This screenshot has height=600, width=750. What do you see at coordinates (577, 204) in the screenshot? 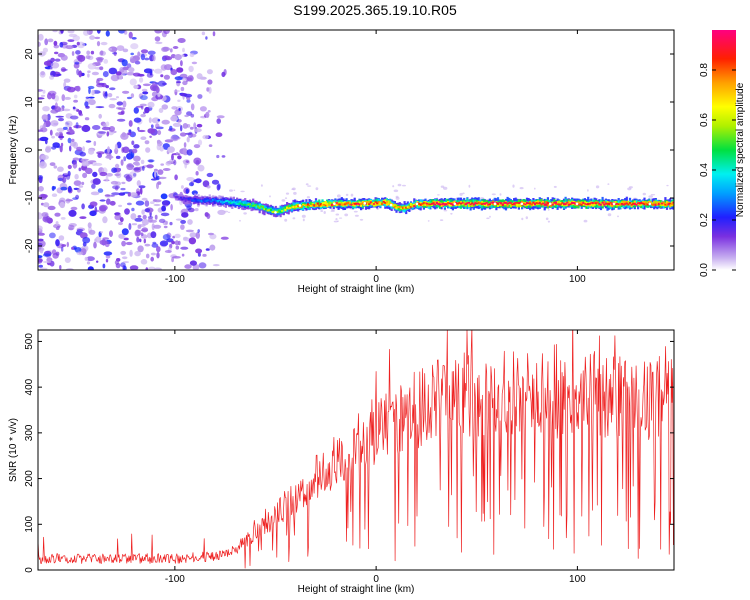
I see `spectrogram-signal-peak` at bounding box center [577, 204].